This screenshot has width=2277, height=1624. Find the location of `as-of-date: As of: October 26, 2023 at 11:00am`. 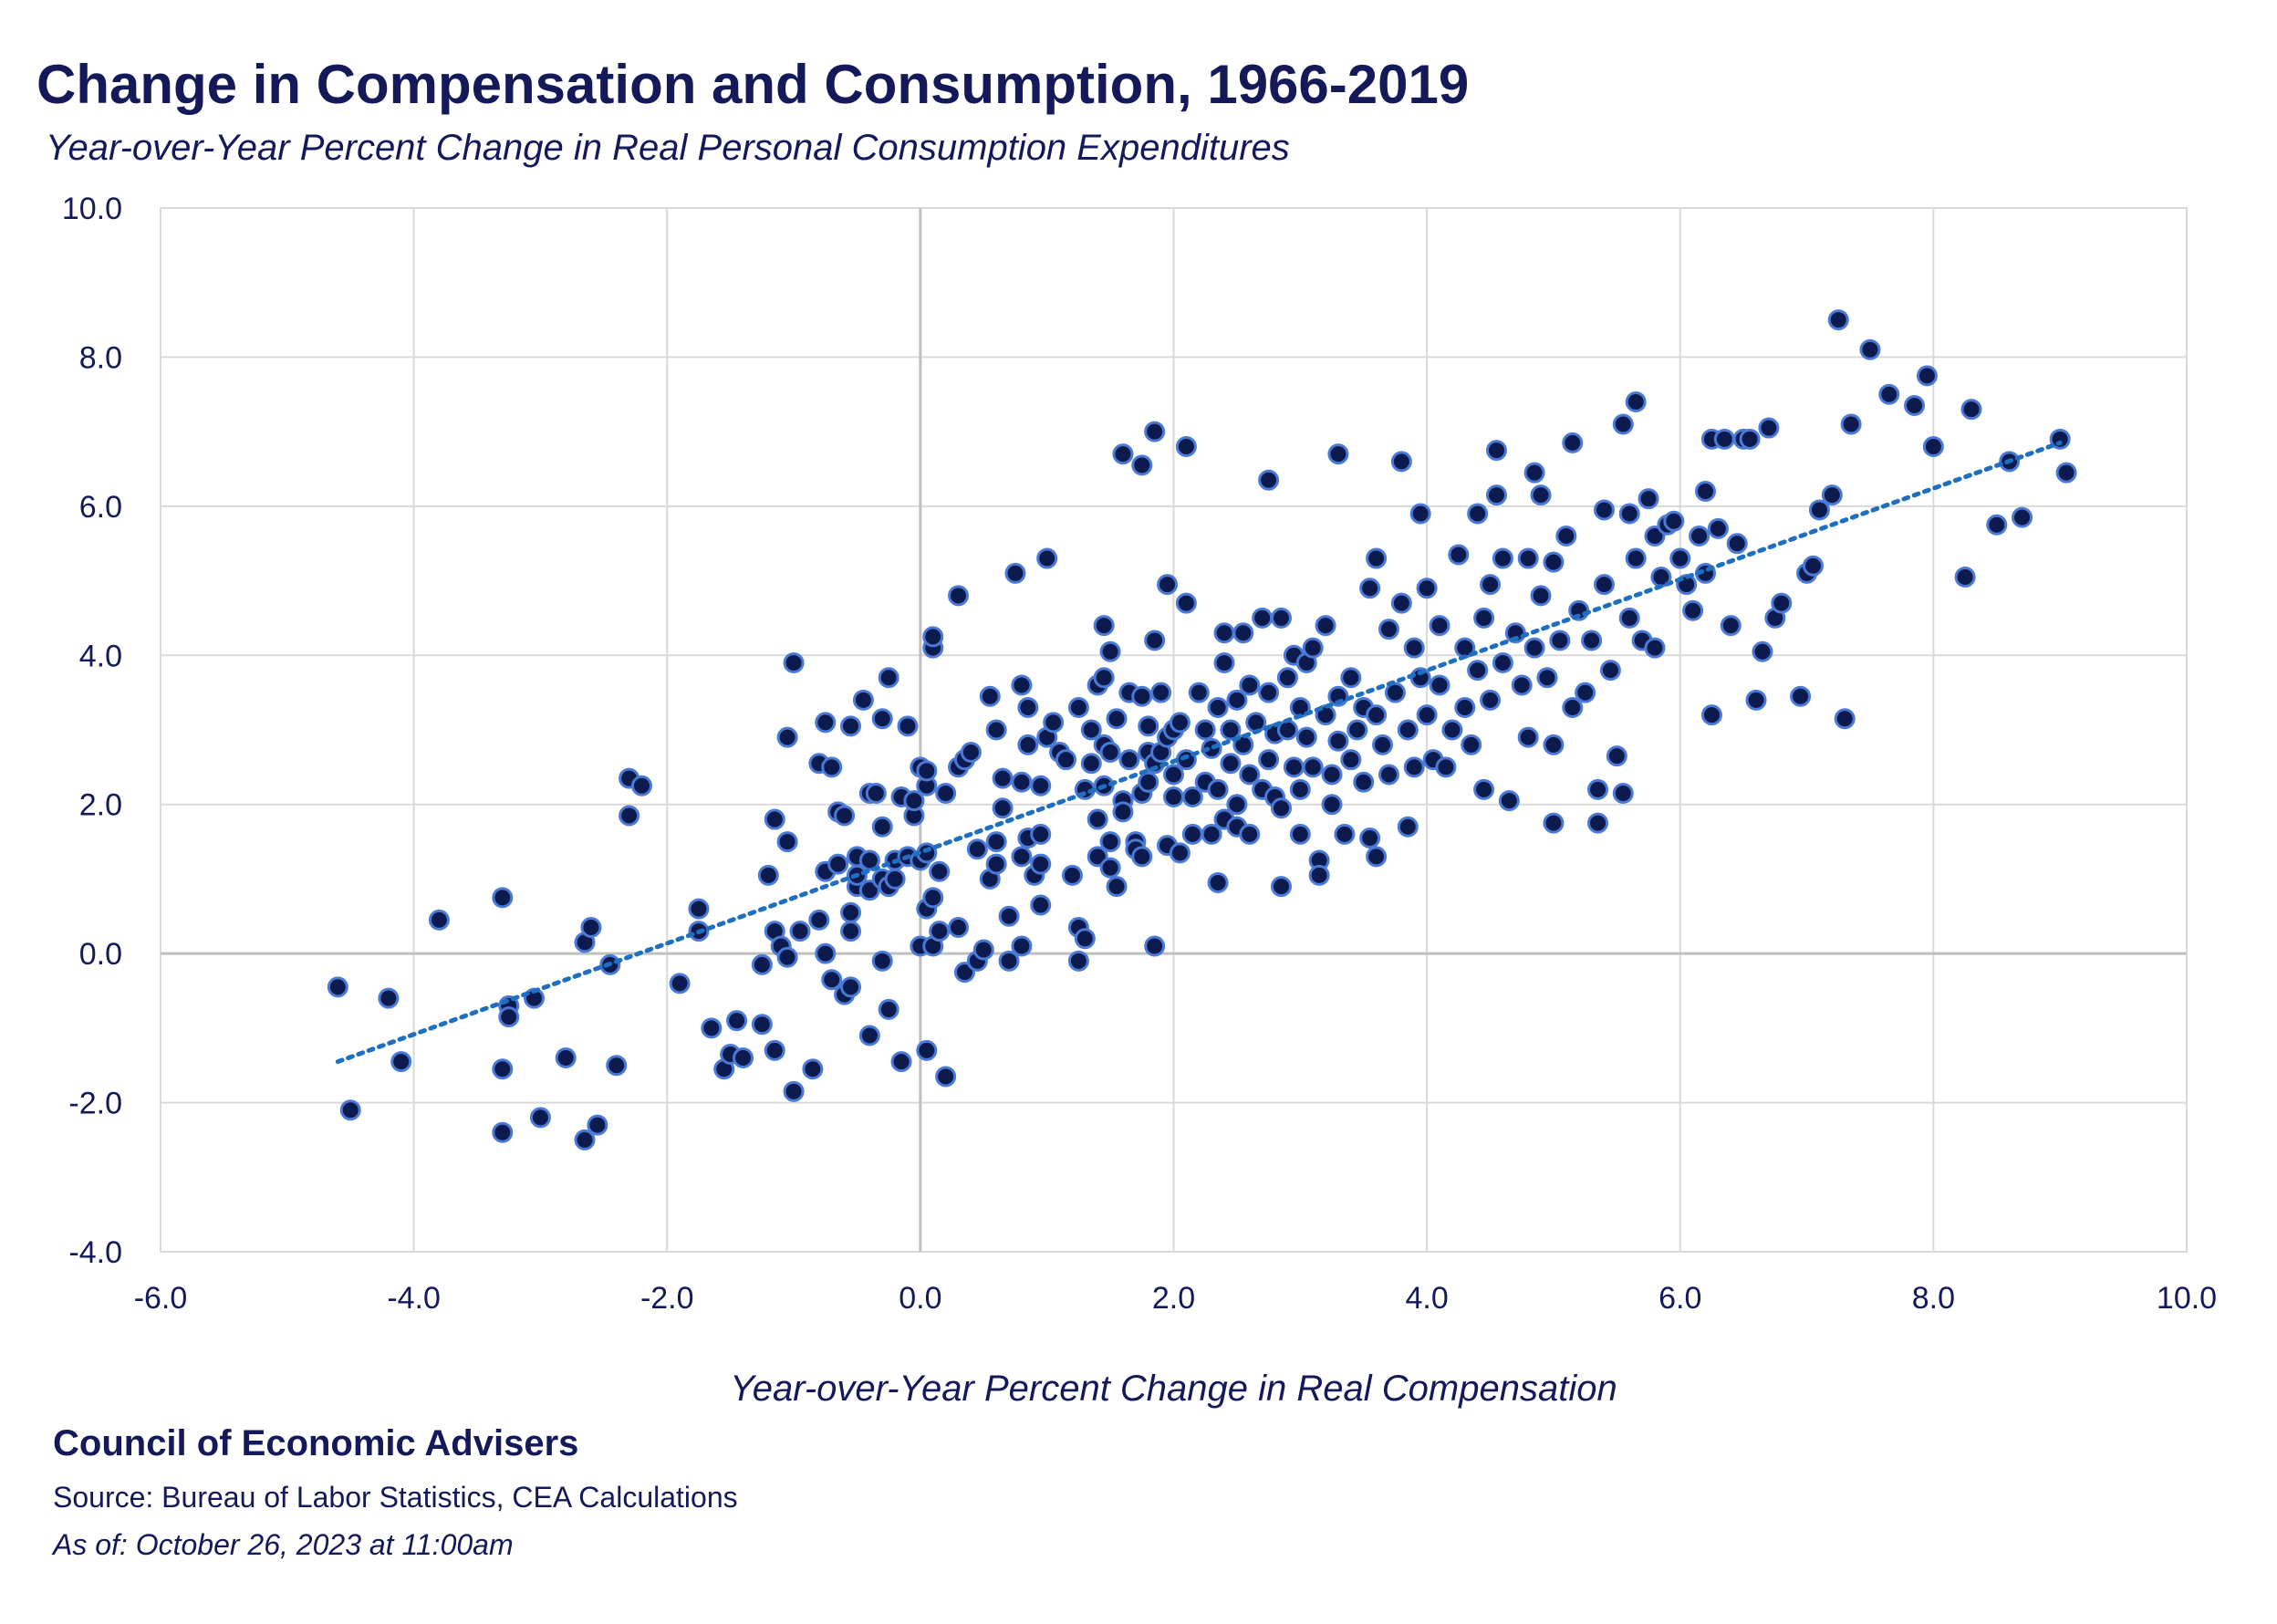

as-of-date: As of: October 26, 2023 at 11:00am is located at coordinates (283, 1544).